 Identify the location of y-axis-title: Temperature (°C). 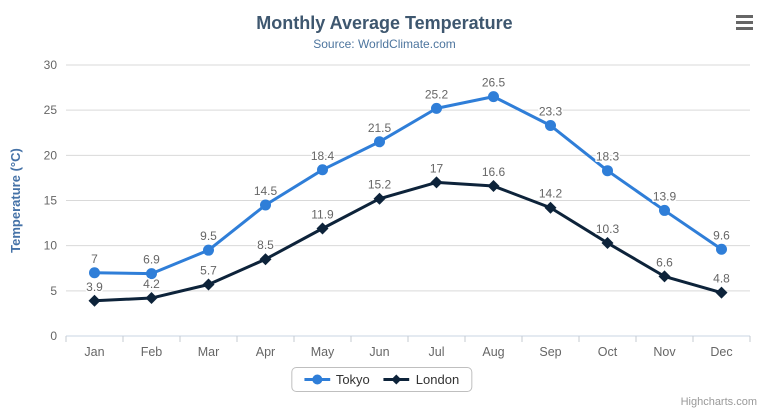
(15, 200).